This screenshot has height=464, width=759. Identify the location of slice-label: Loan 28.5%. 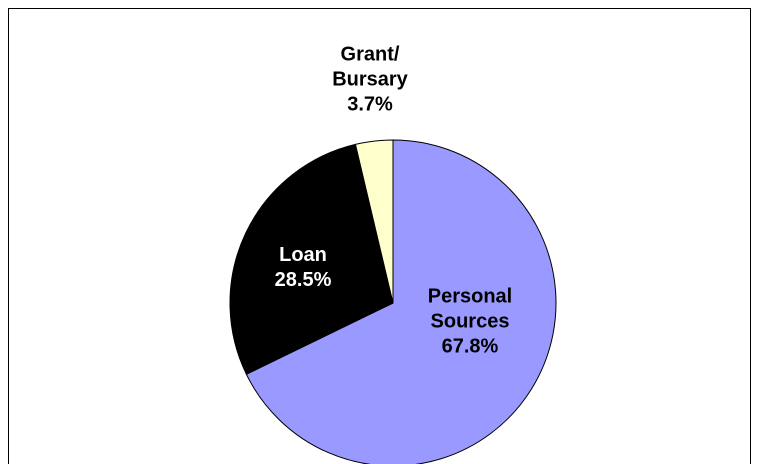
(303, 268).